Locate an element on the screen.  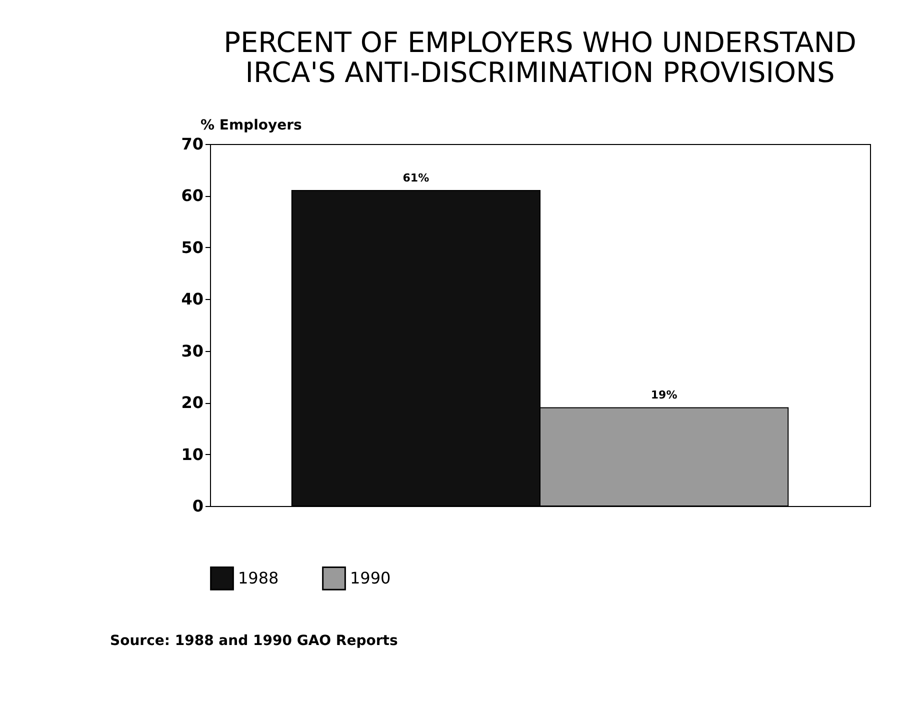
data-label: 19% is located at coordinates (664, 395).